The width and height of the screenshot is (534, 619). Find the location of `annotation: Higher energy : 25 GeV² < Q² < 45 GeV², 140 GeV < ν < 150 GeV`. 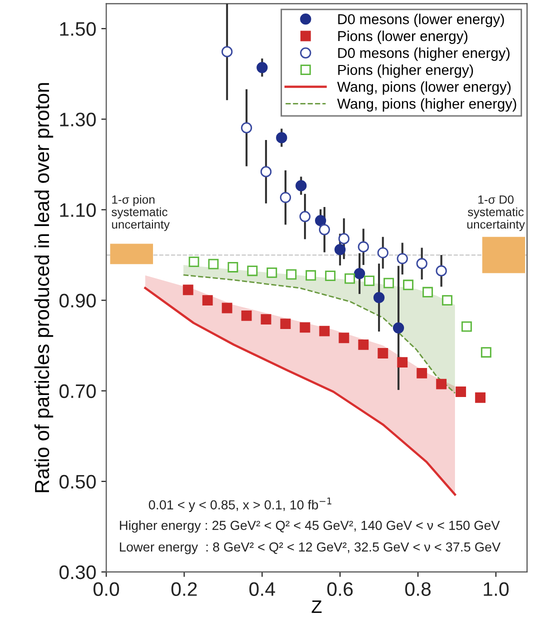

annotation: Higher energy : 25 GeV² < Q² < 45 GeV², 140 GeV < ν < 150 GeV is located at coordinates (310, 526).